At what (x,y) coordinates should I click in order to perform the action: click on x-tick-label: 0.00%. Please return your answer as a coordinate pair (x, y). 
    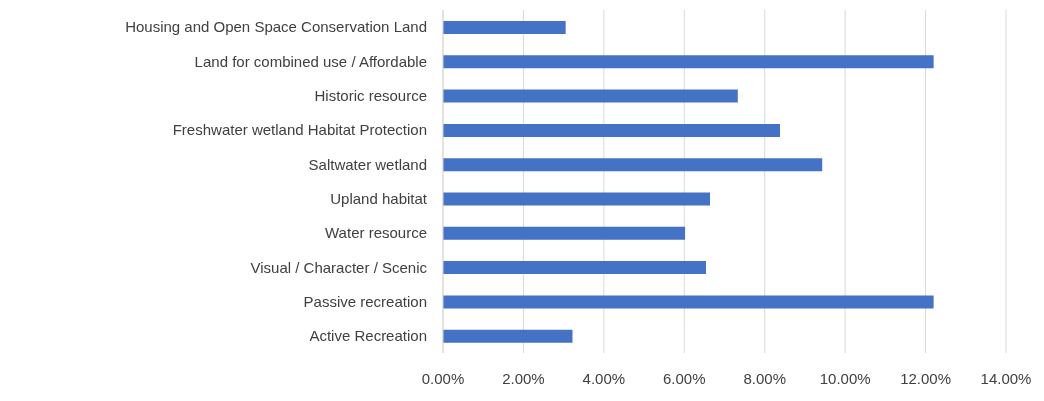
    Looking at the image, I should click on (443, 378).